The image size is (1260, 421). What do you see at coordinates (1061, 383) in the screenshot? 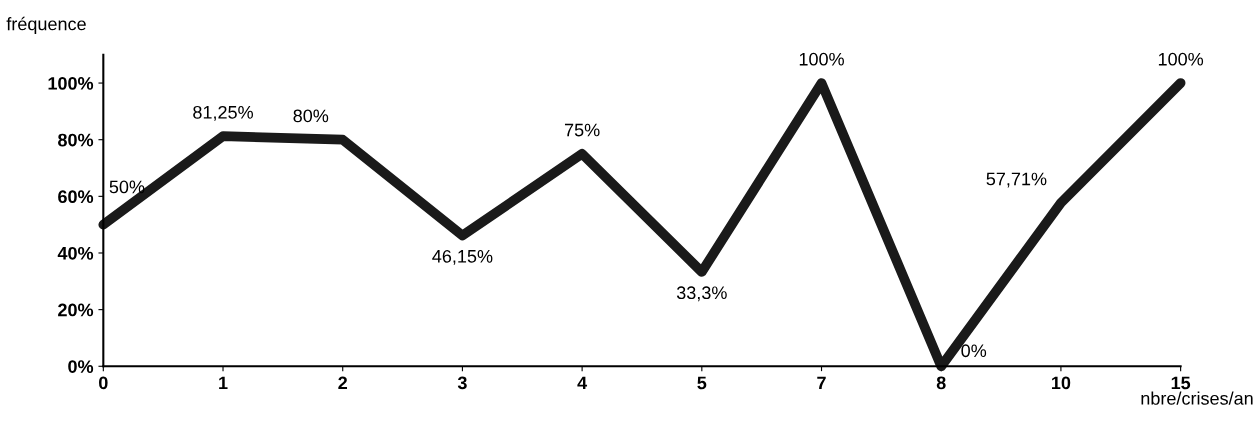
I see `x-tick-label: 10` at bounding box center [1061, 383].